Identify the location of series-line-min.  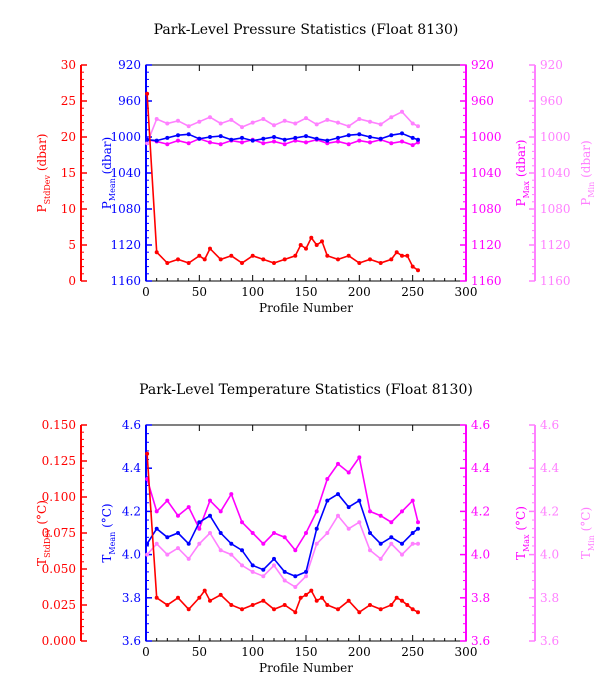
(282, 551).